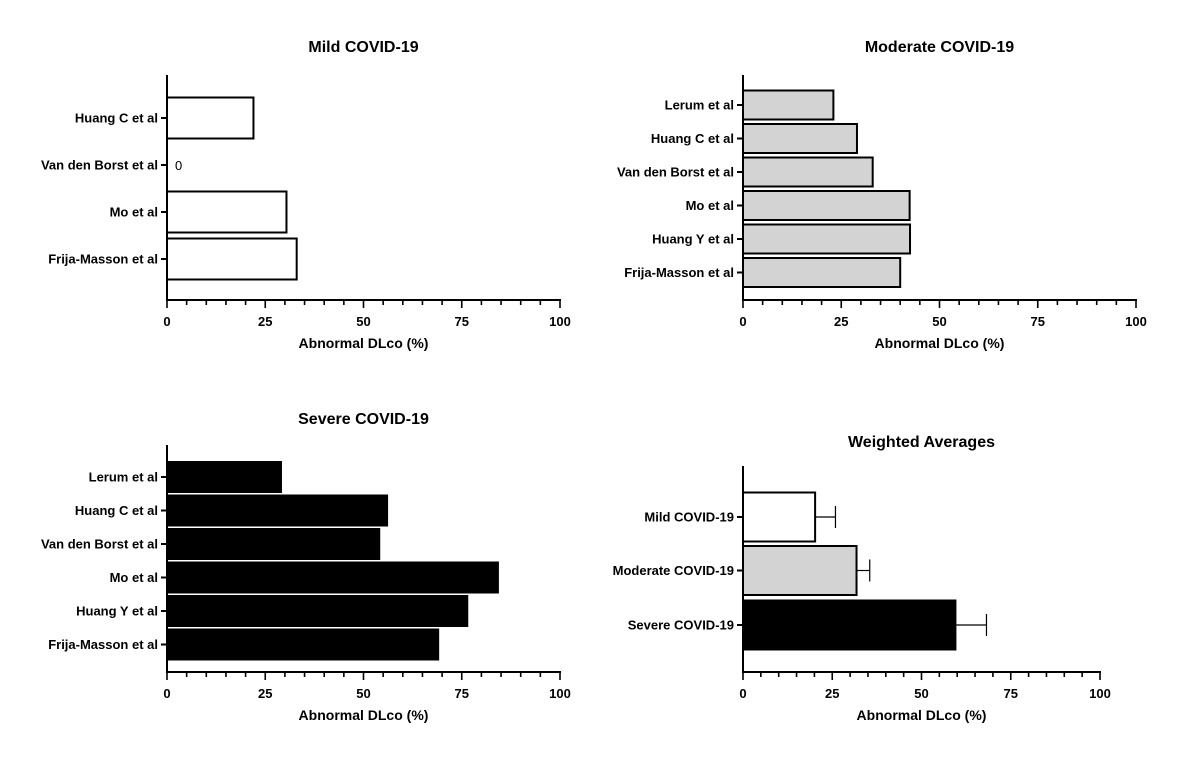 This screenshot has height=759, width=1200. What do you see at coordinates (689, 517) in the screenshot?
I see `category-label: Mild COVID-19` at bounding box center [689, 517].